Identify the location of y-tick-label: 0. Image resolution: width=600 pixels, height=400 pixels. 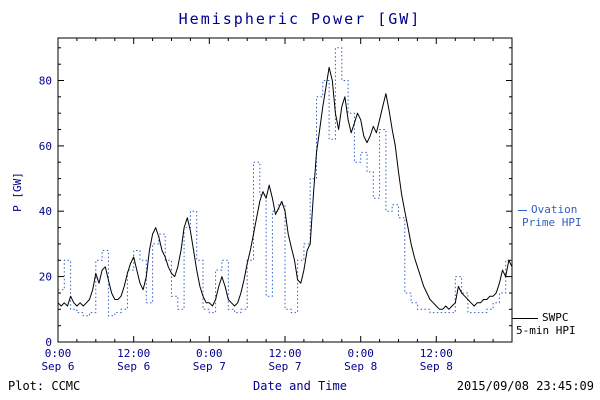
(48, 342).